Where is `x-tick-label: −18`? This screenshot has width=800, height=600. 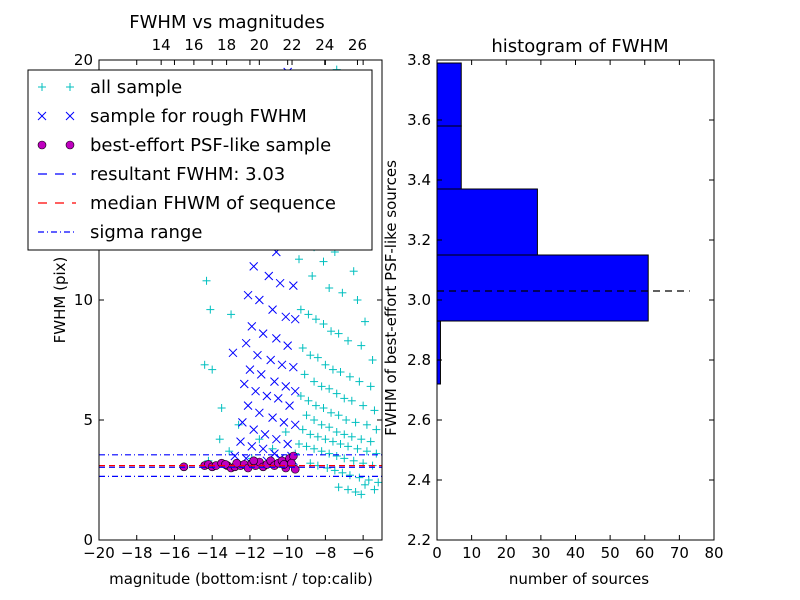 x-tick-label: −18 is located at coordinates (137, 553).